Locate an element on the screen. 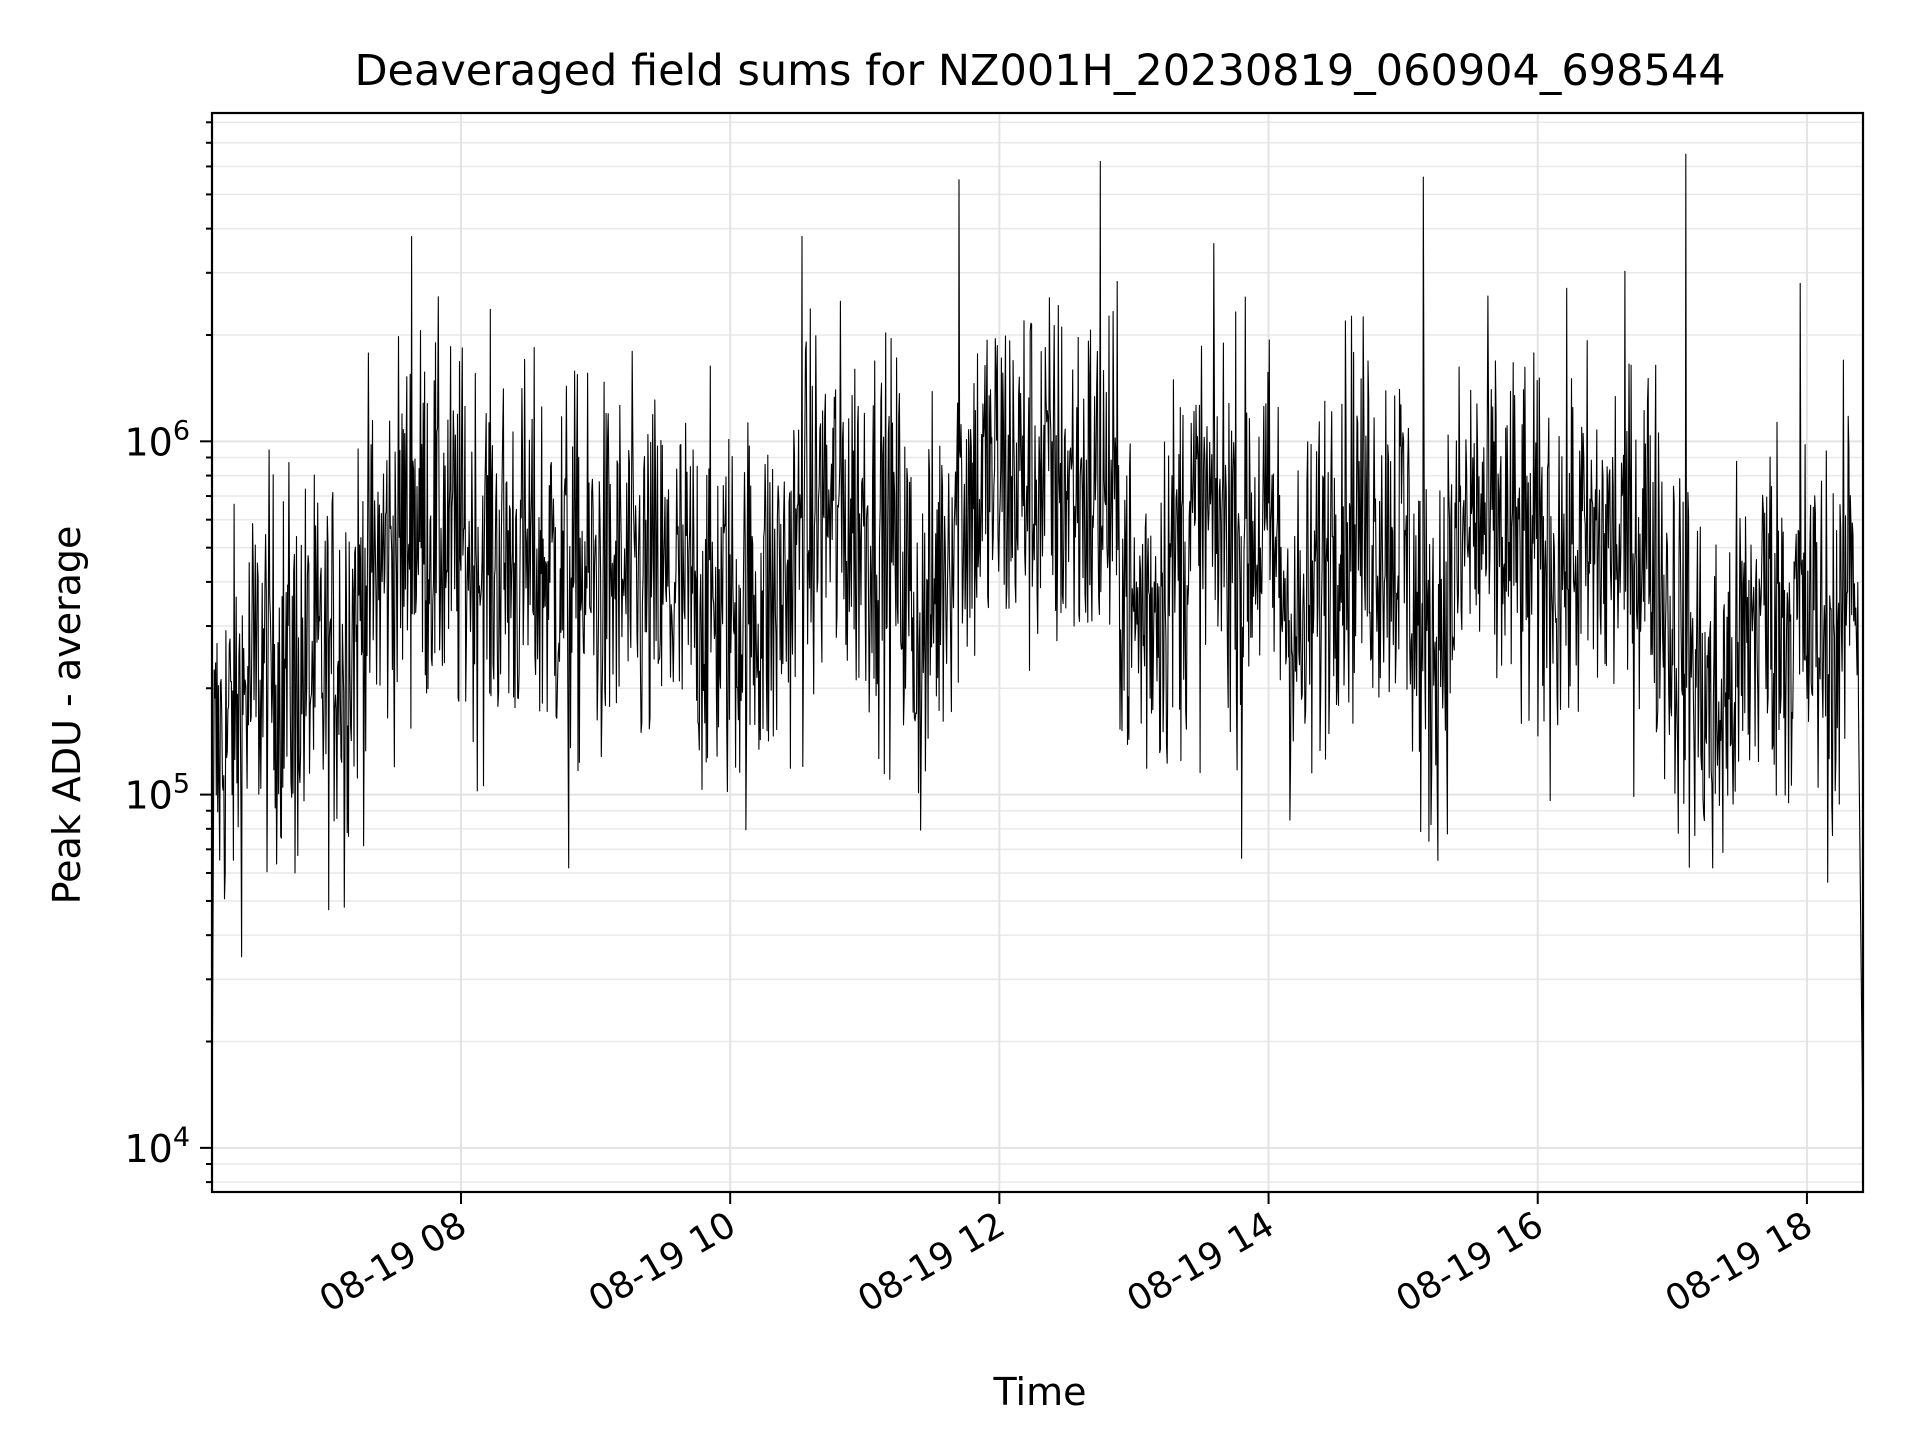  y-tick-label: 10⁶ is located at coordinates (157, 439).